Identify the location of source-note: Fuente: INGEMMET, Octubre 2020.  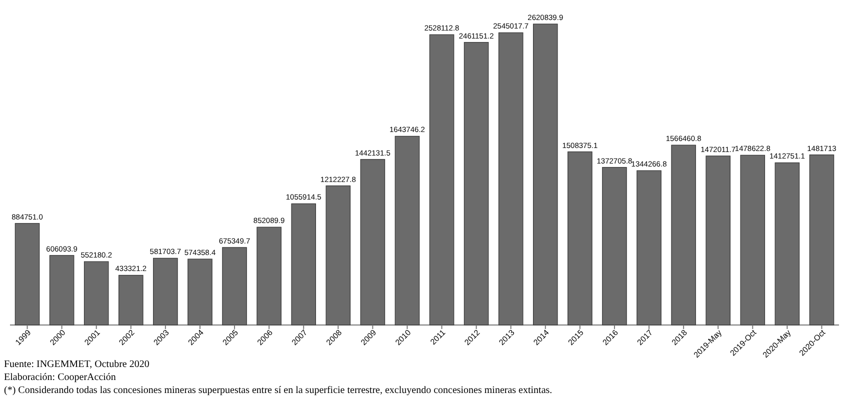
(77, 364).